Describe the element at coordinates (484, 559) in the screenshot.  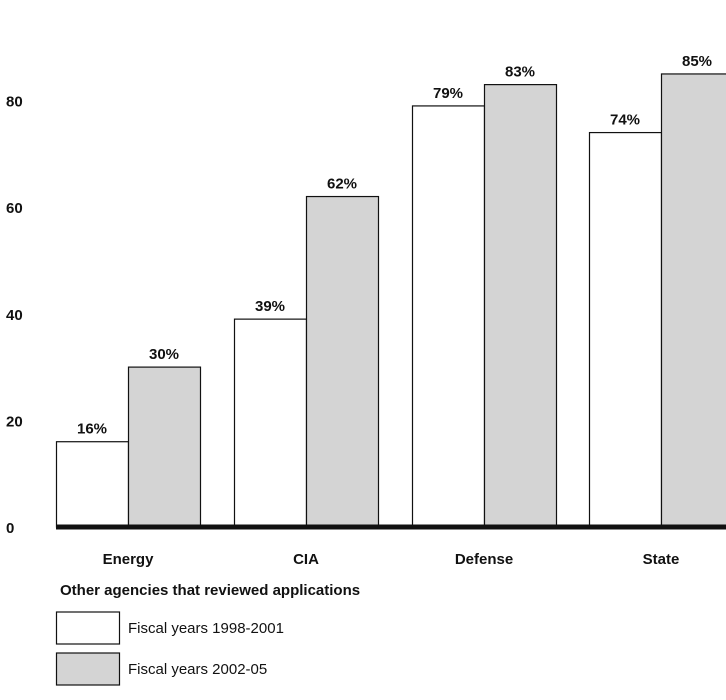
I see `category-label: Defense` at that location.